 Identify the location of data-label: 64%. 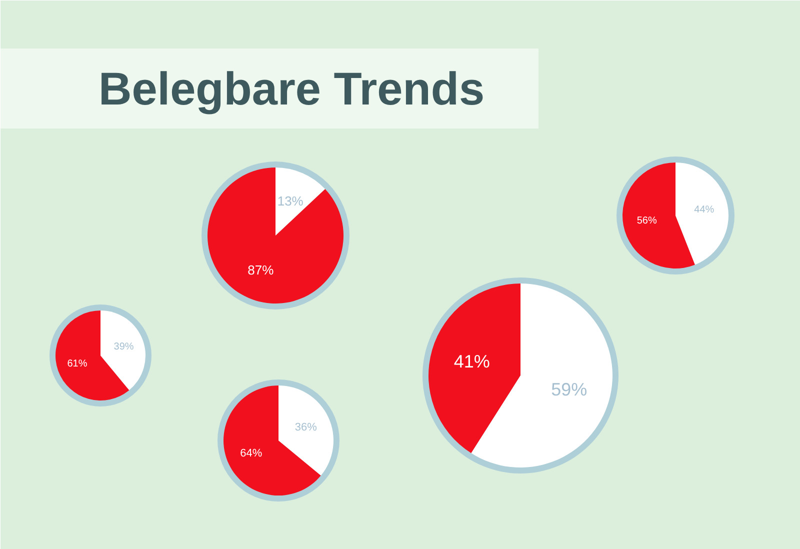
(251, 453).